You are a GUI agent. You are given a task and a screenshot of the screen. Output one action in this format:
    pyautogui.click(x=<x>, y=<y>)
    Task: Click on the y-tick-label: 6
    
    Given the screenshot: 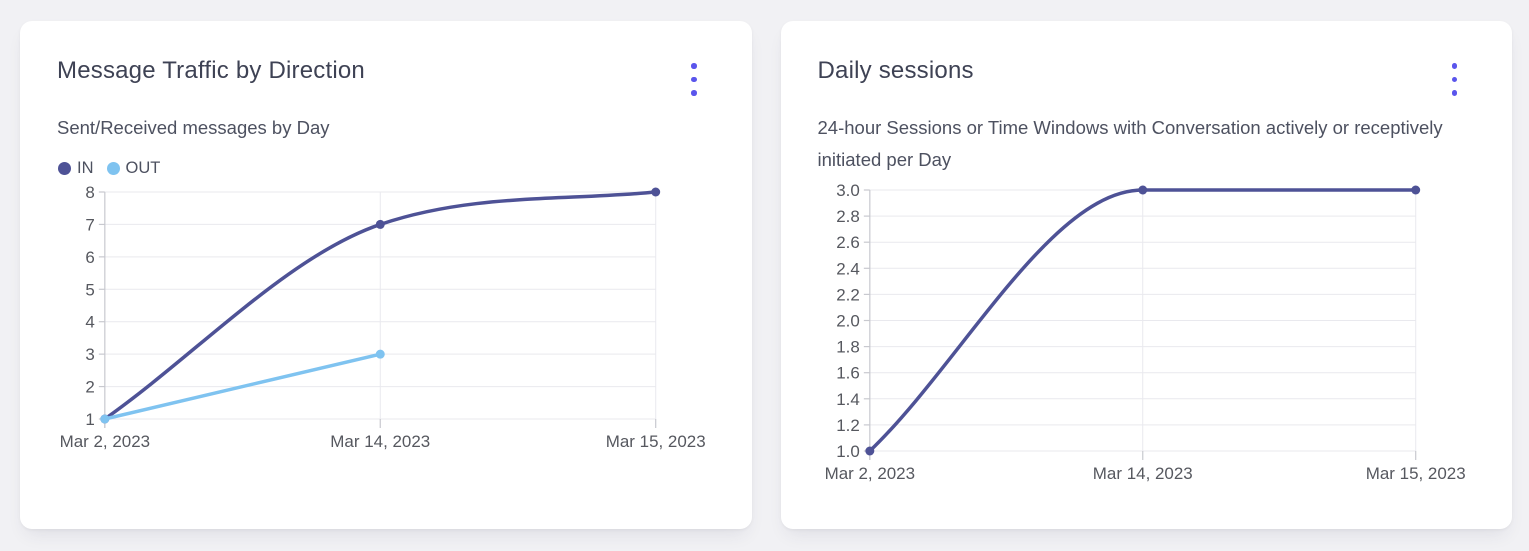 What is the action you would take?
    pyautogui.click(x=89, y=257)
    